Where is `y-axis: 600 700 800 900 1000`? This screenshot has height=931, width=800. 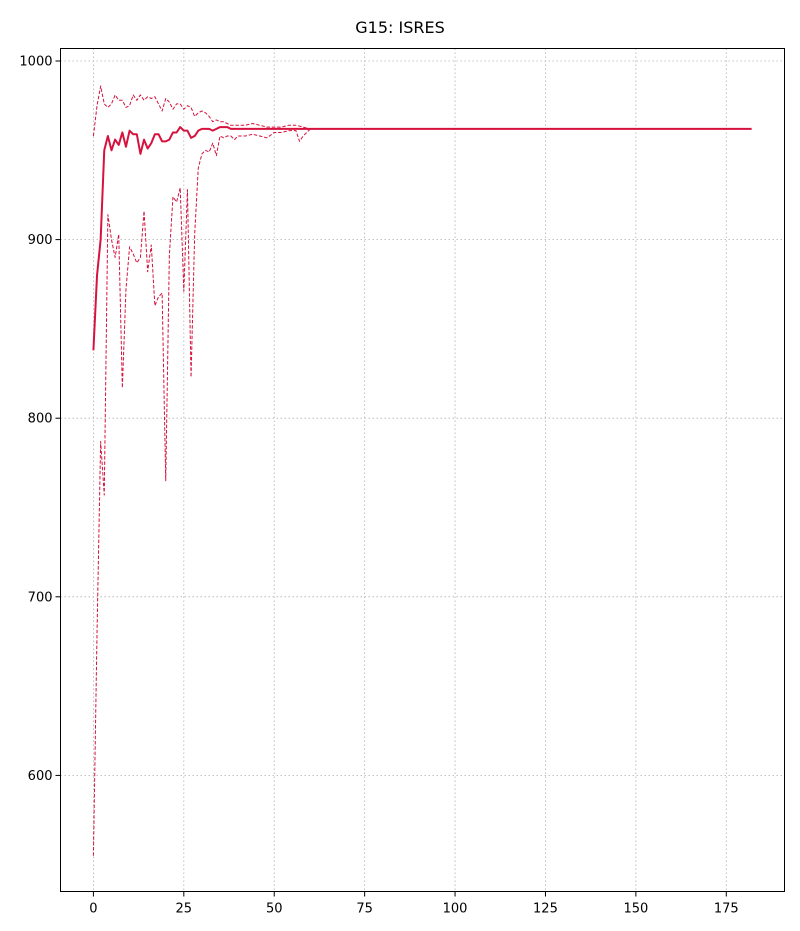 y-axis: 600 700 800 900 1000 is located at coordinates (40, 419).